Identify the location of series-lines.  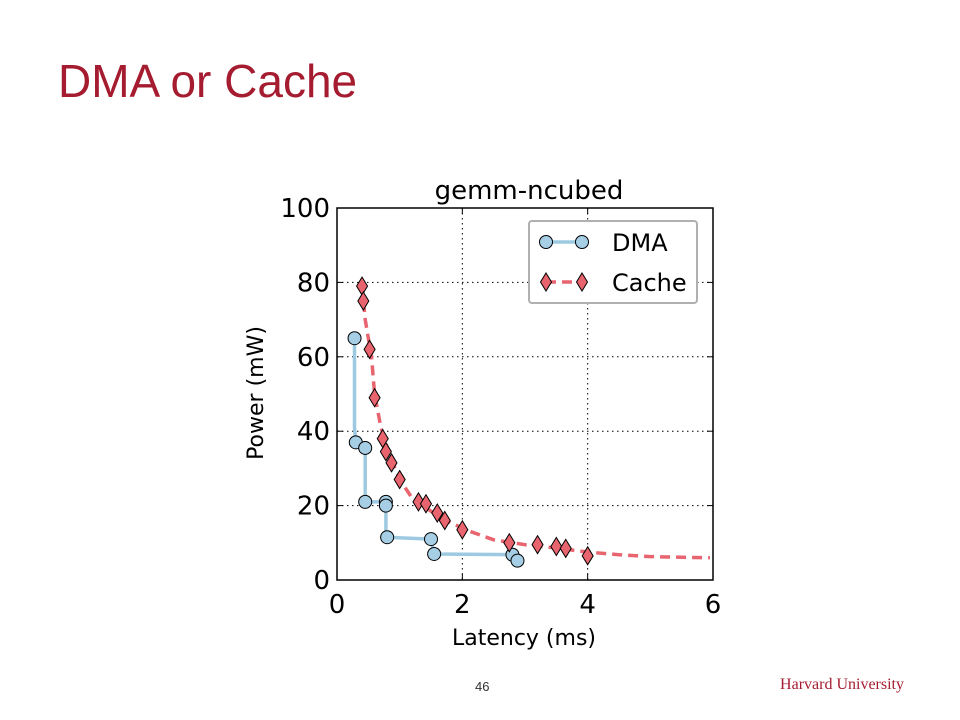
(531, 423).